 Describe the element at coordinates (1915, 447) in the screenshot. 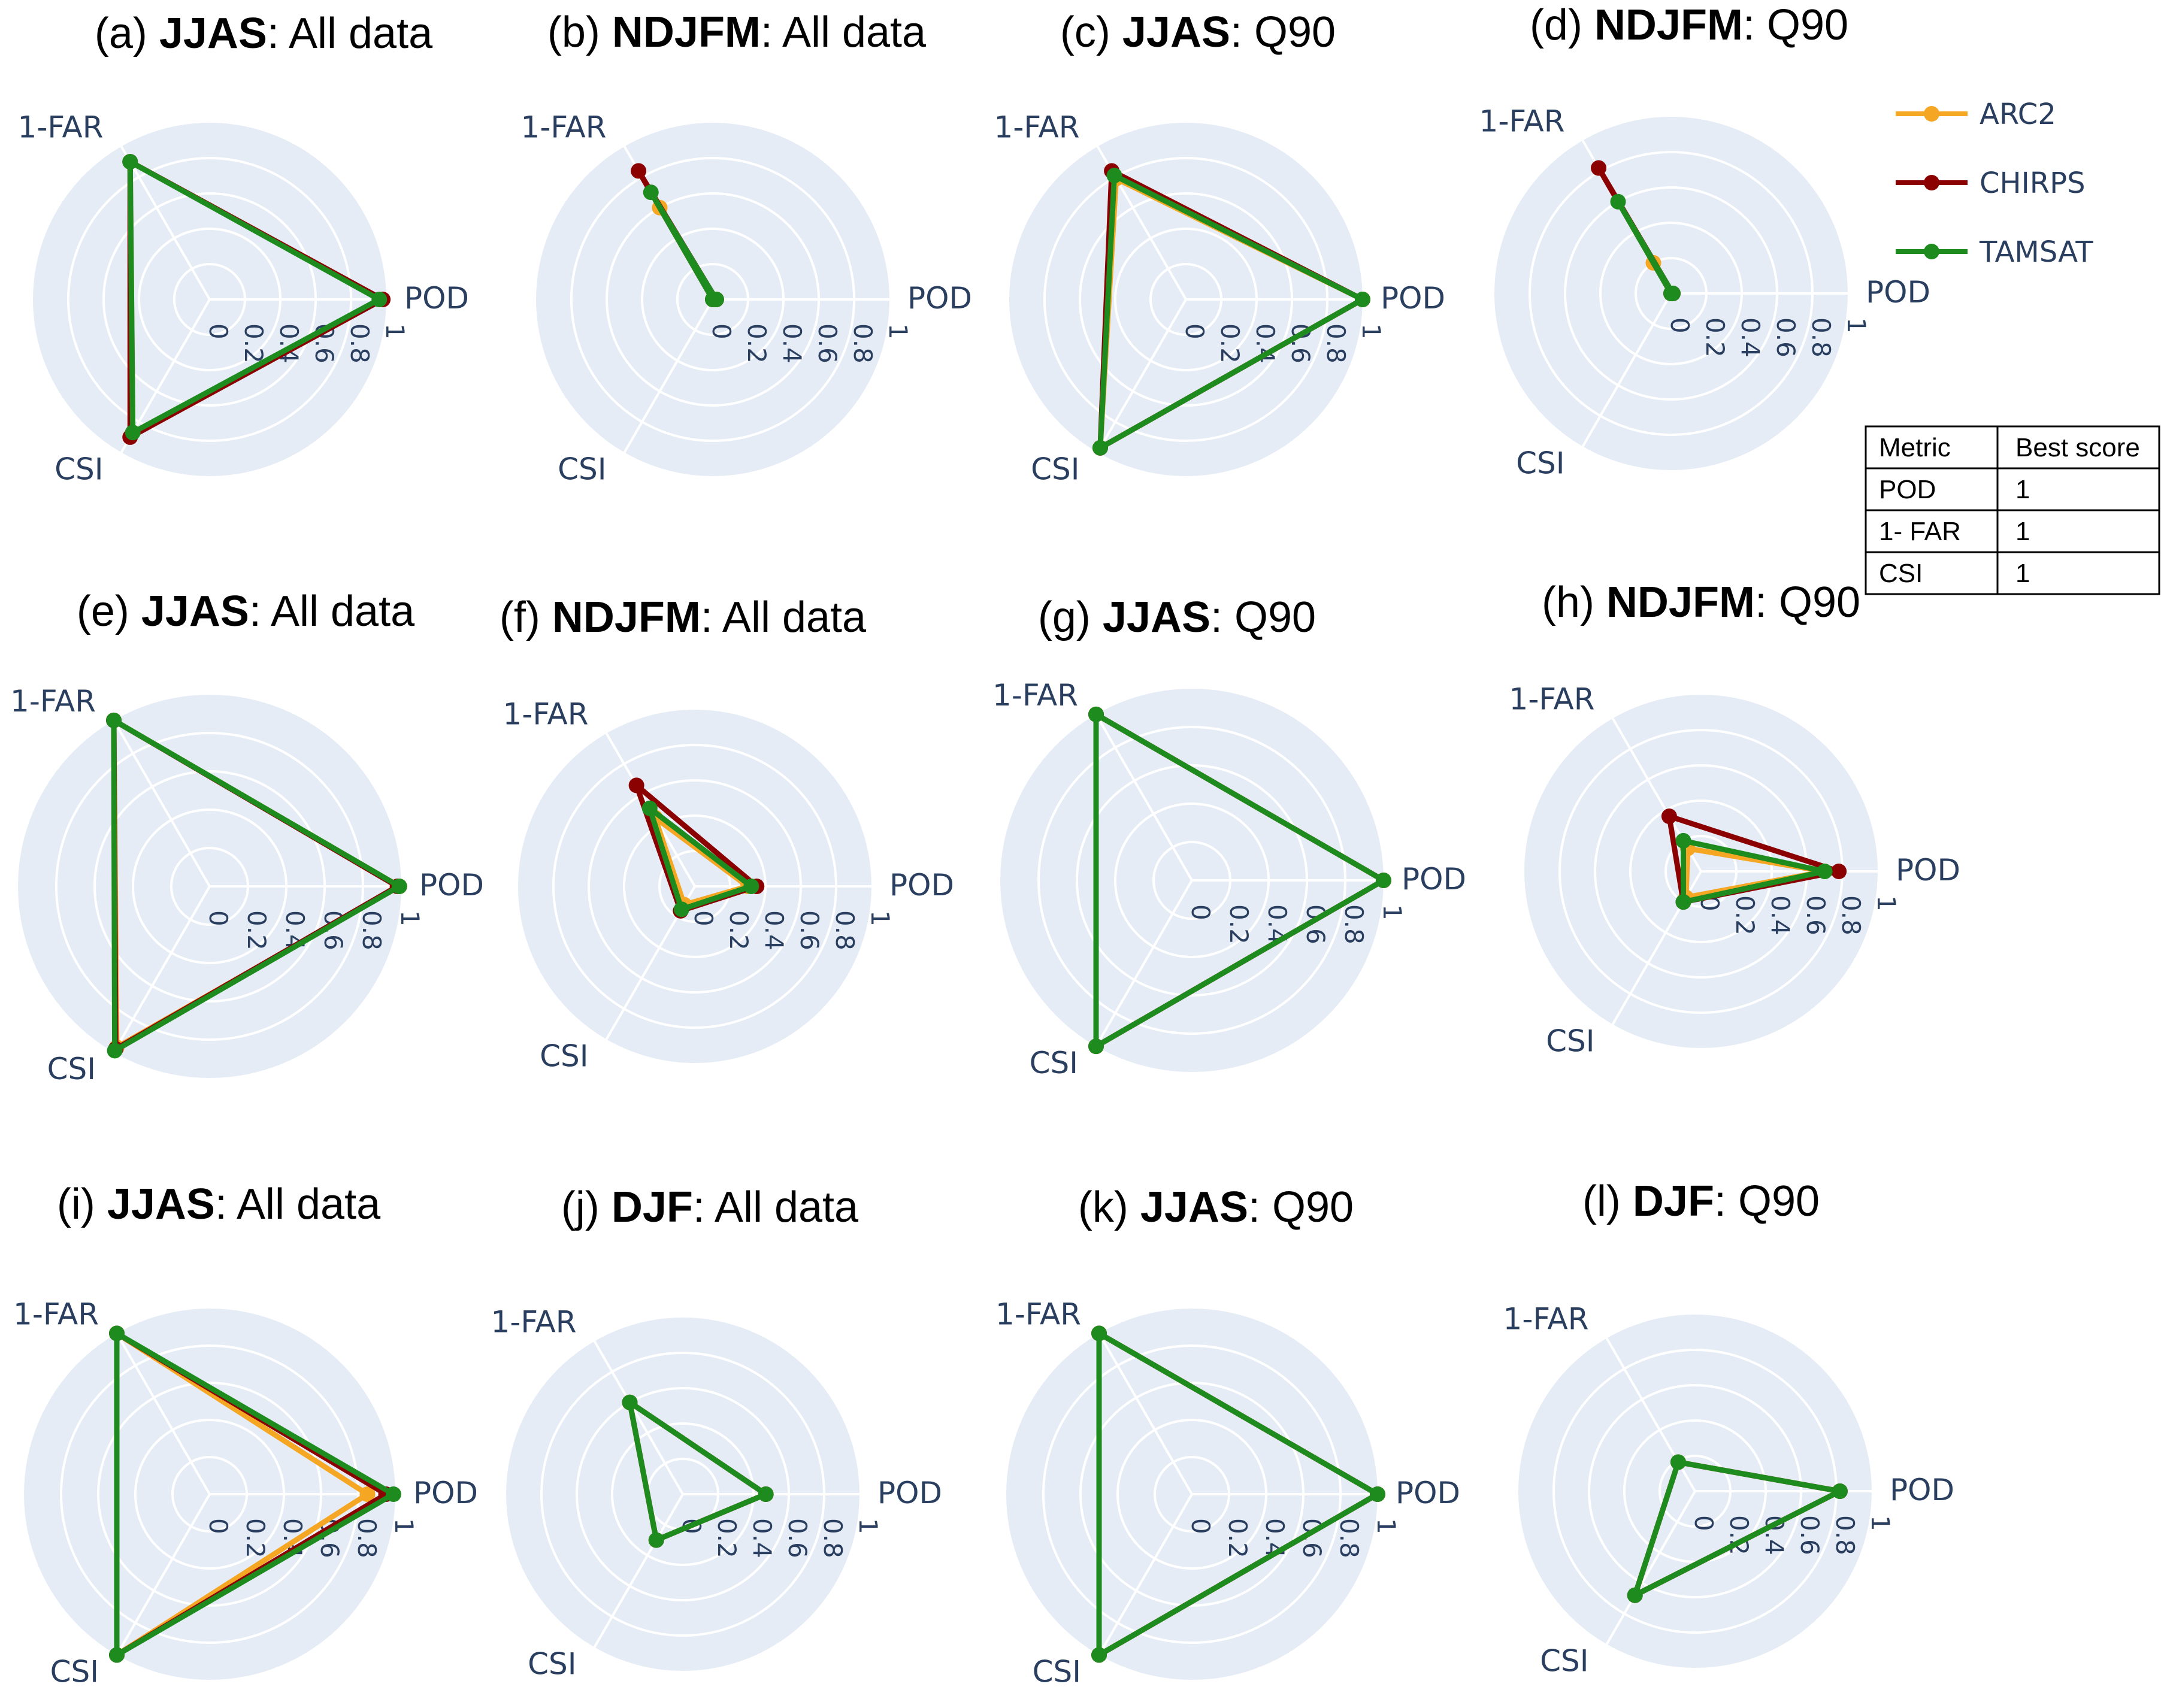

I see `table-header-cell: Metric` at that location.